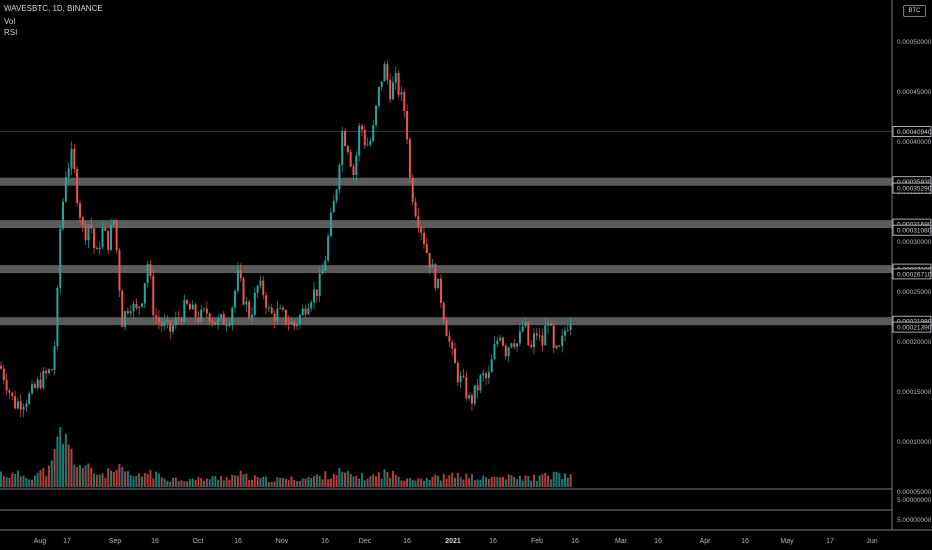 Image resolution: width=932 pixels, height=550 pixels. I want to click on x-tick-label: Dec, so click(365, 541).